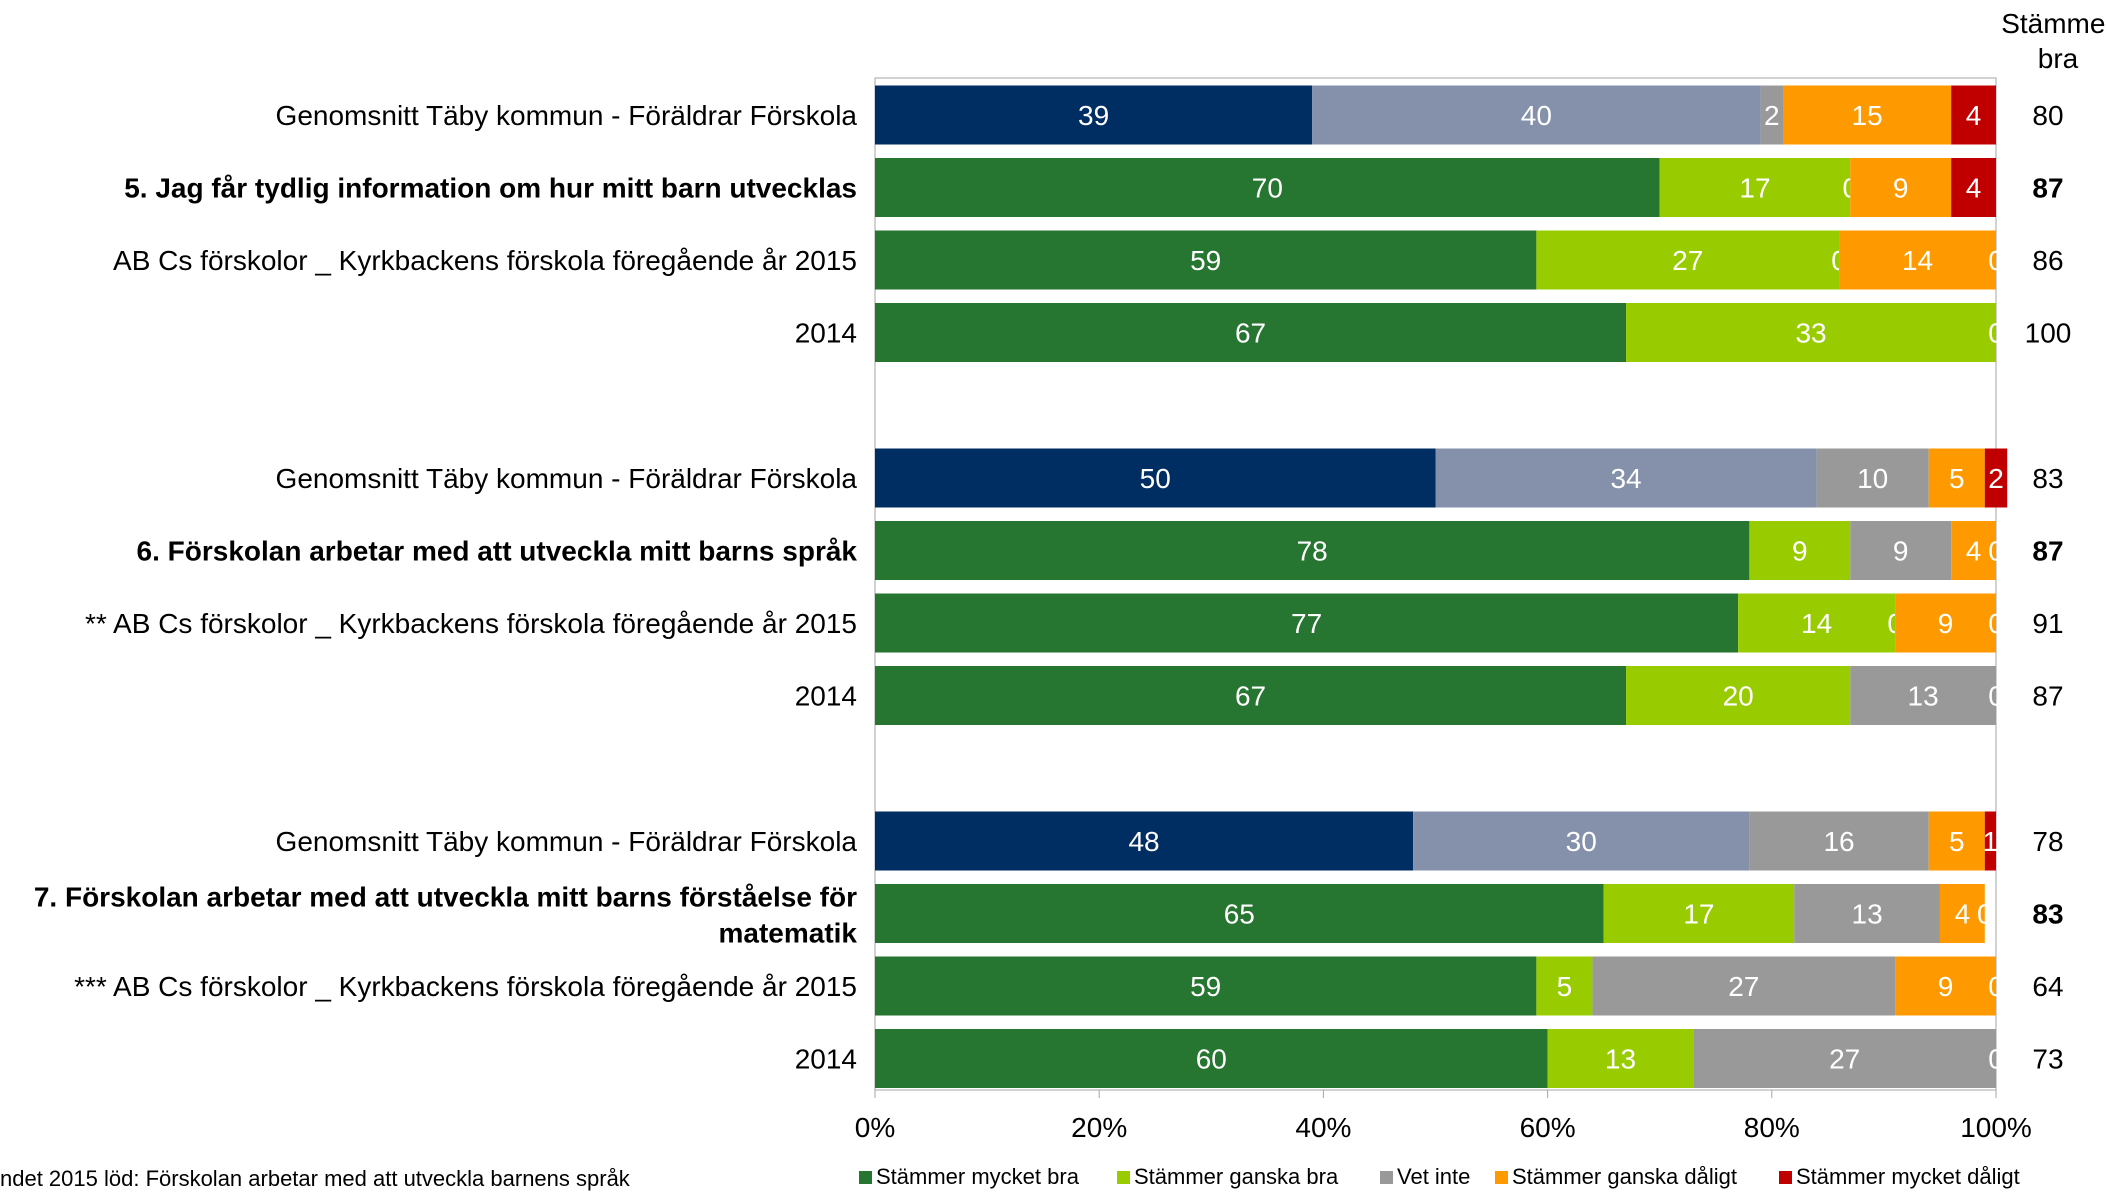 The width and height of the screenshot is (2107, 1192). I want to click on total-value: 91, so click(2047, 623).